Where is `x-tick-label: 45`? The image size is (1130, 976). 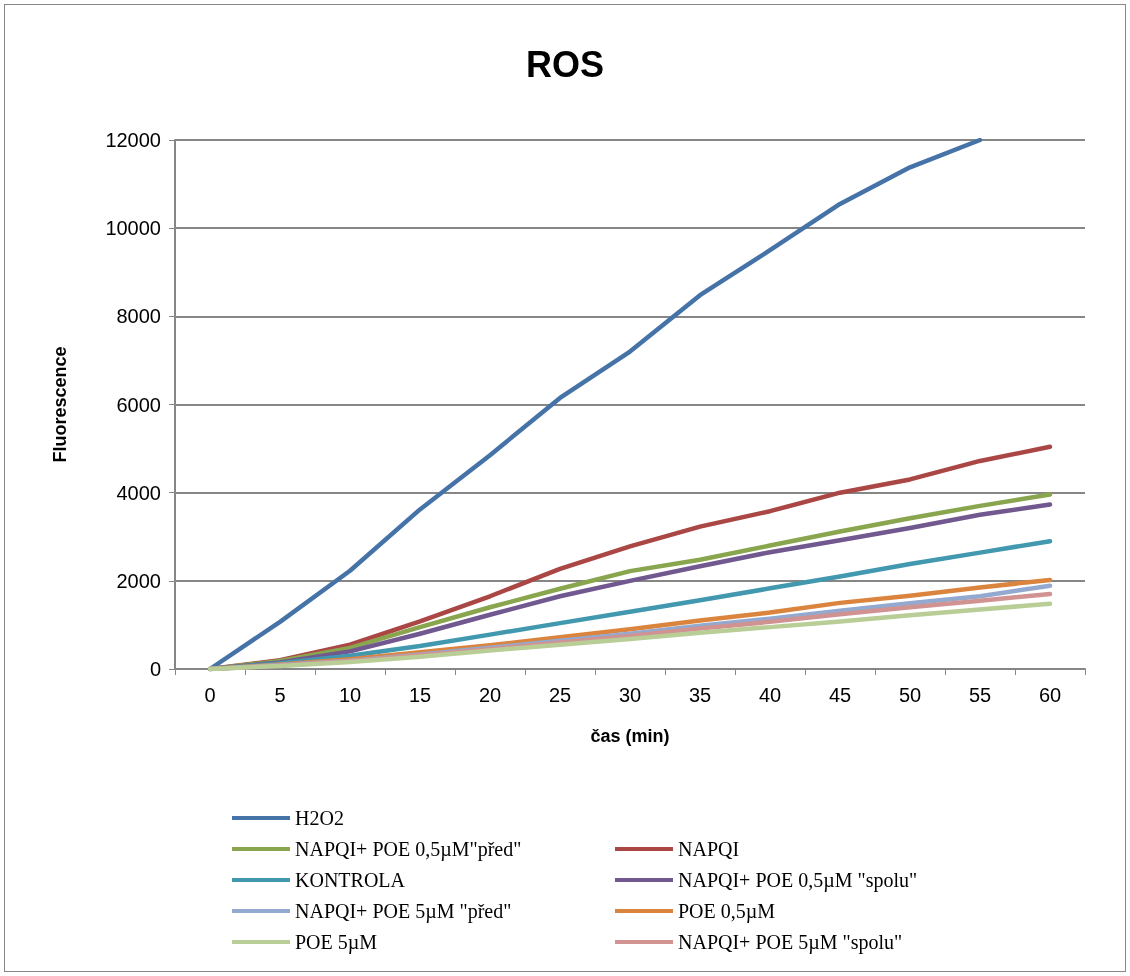 x-tick-label: 45 is located at coordinates (840, 695).